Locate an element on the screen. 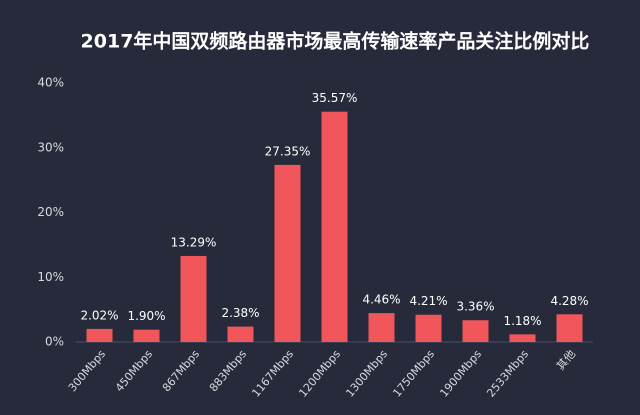  value-label: 4.28% is located at coordinates (569, 301).